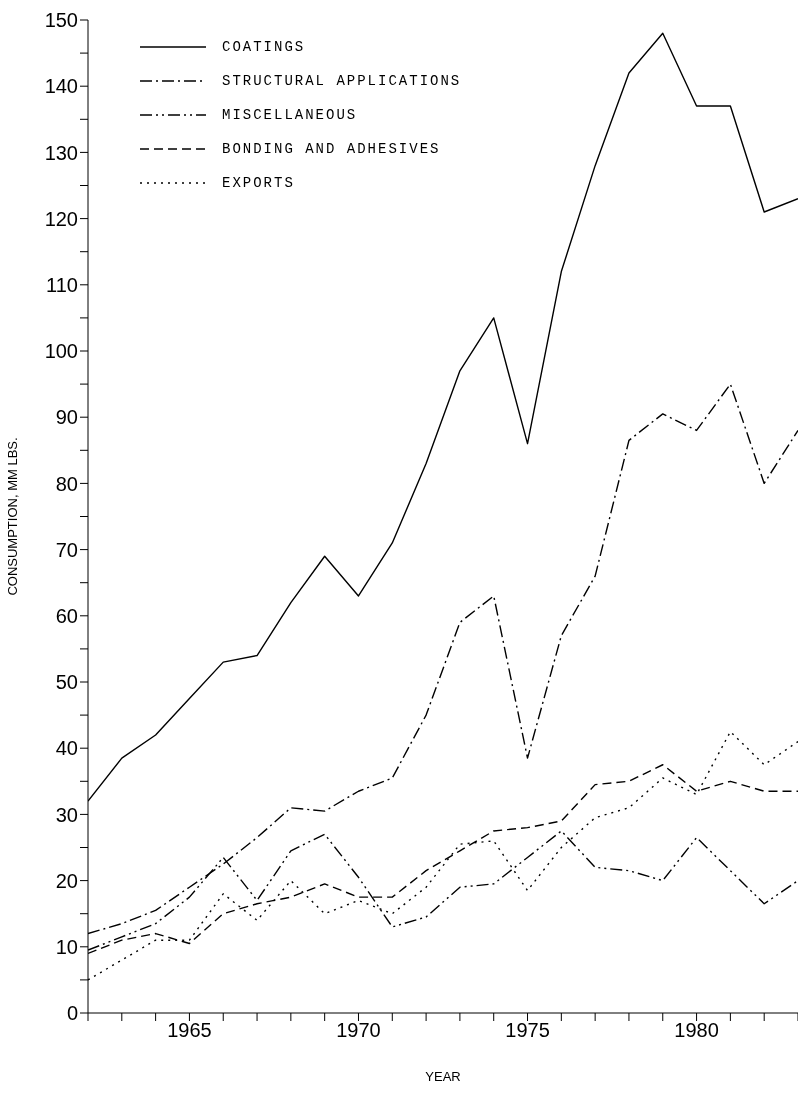 This screenshot has height=1101, width=798. What do you see at coordinates (189, 1030) in the screenshot?
I see `x-tick-label: 1965` at bounding box center [189, 1030].